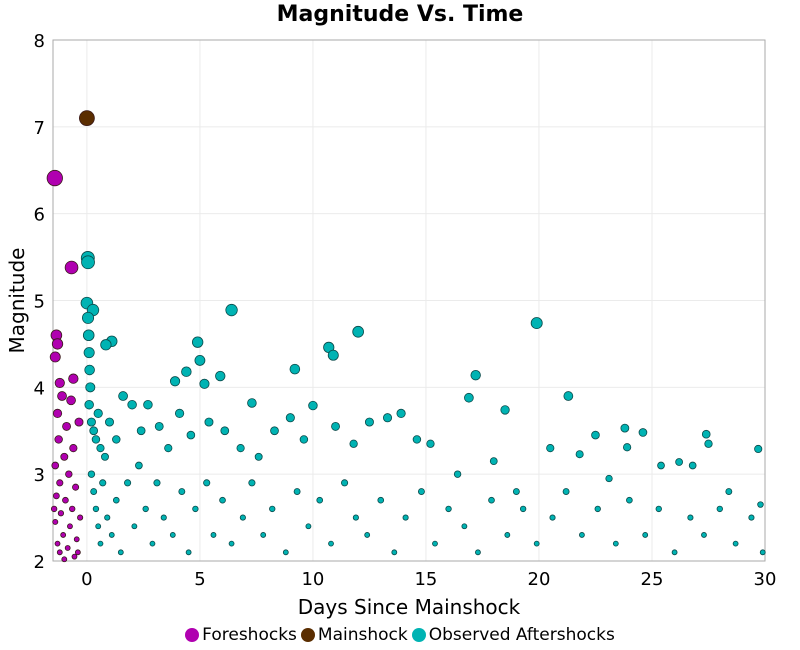  I want to click on y-tick-label: 3, so click(39, 475).